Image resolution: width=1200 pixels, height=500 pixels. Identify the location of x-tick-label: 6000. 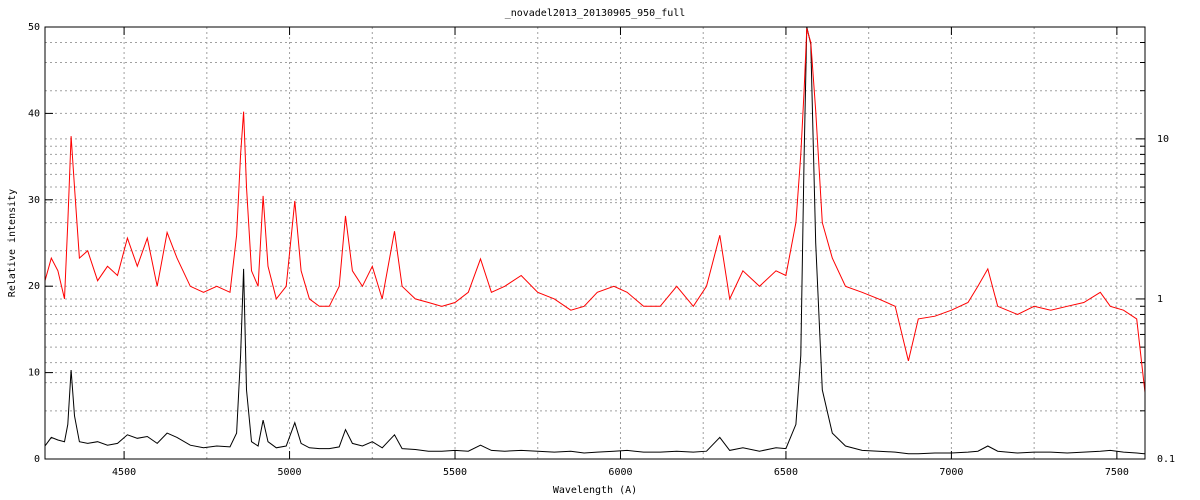
(620, 472).